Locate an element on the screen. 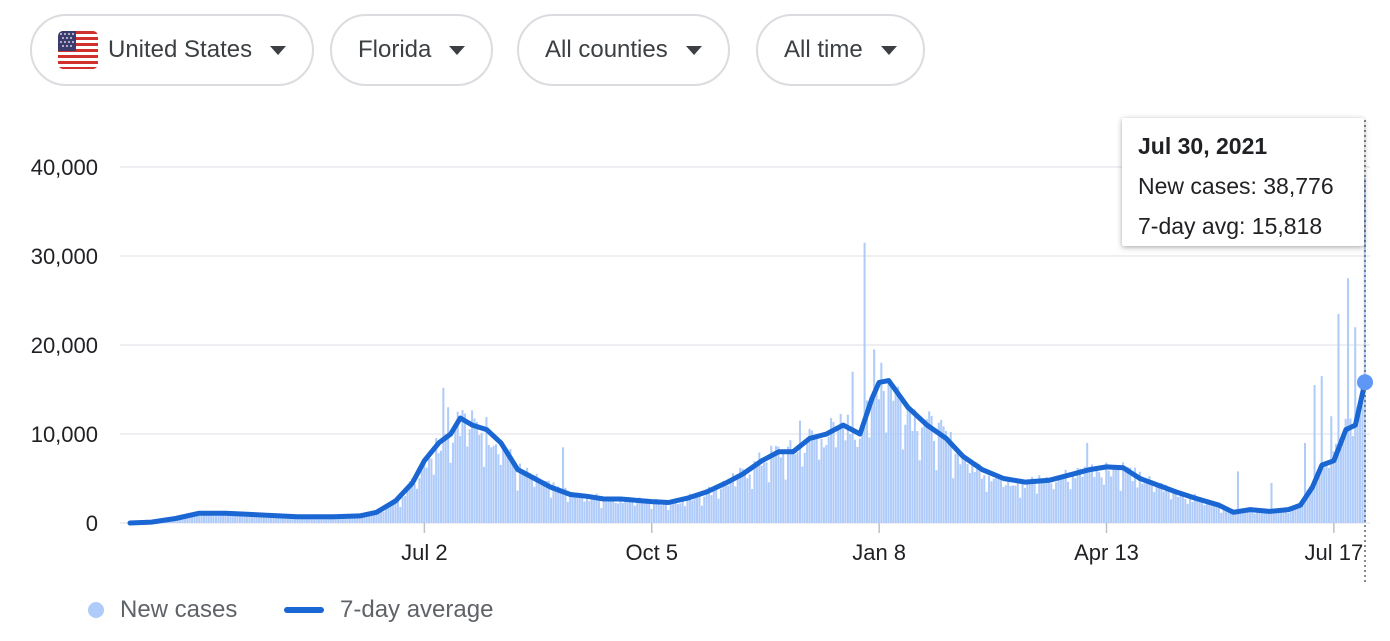 This screenshot has width=1390, height=641. state-dropdown: Florida is located at coordinates (412, 50).